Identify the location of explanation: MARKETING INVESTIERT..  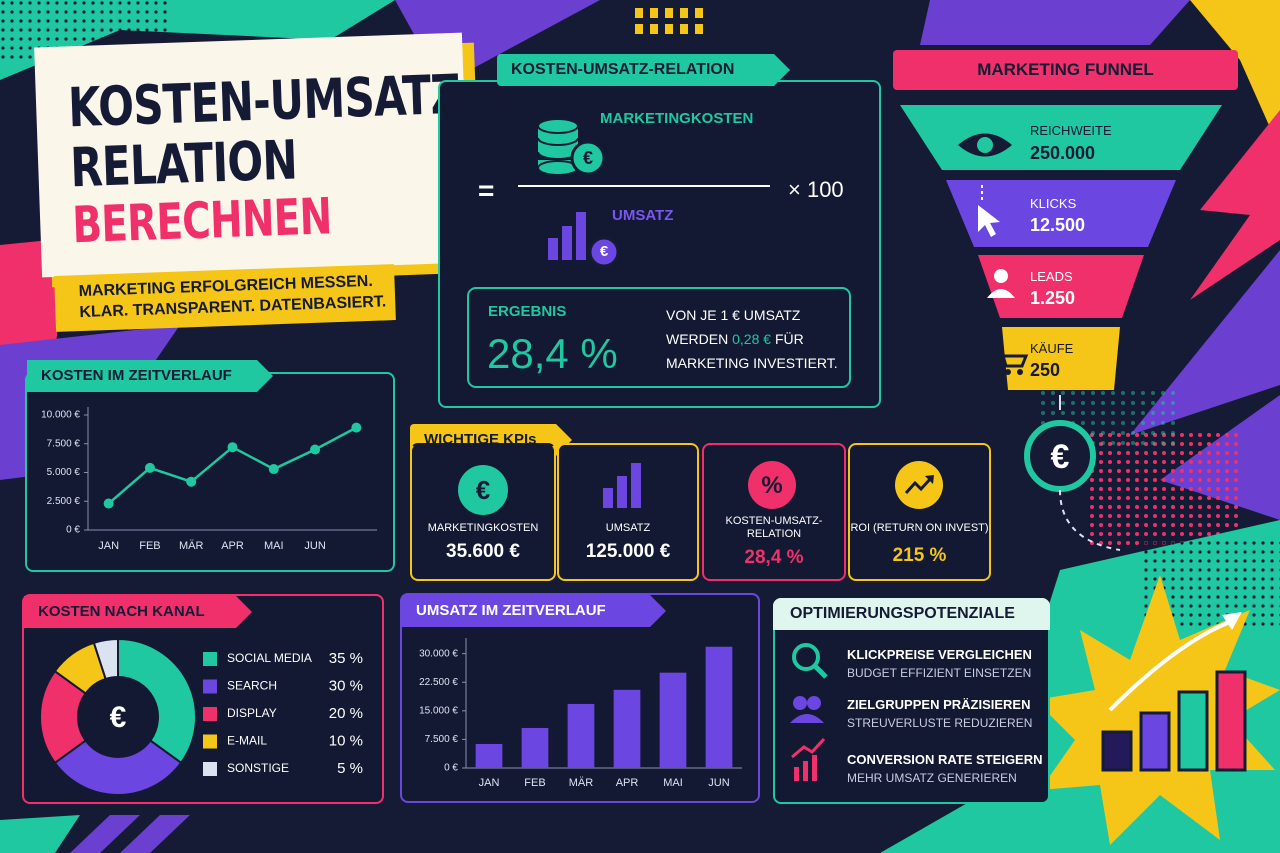
(752, 363).